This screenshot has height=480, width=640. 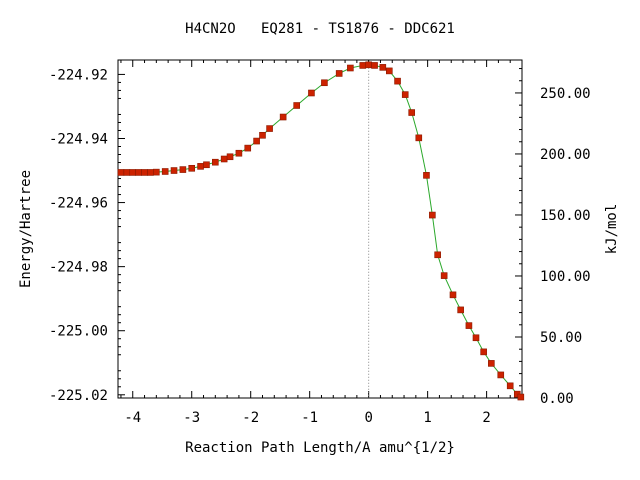 I want to click on y-tick-label: -224.94, so click(x=78, y=139).